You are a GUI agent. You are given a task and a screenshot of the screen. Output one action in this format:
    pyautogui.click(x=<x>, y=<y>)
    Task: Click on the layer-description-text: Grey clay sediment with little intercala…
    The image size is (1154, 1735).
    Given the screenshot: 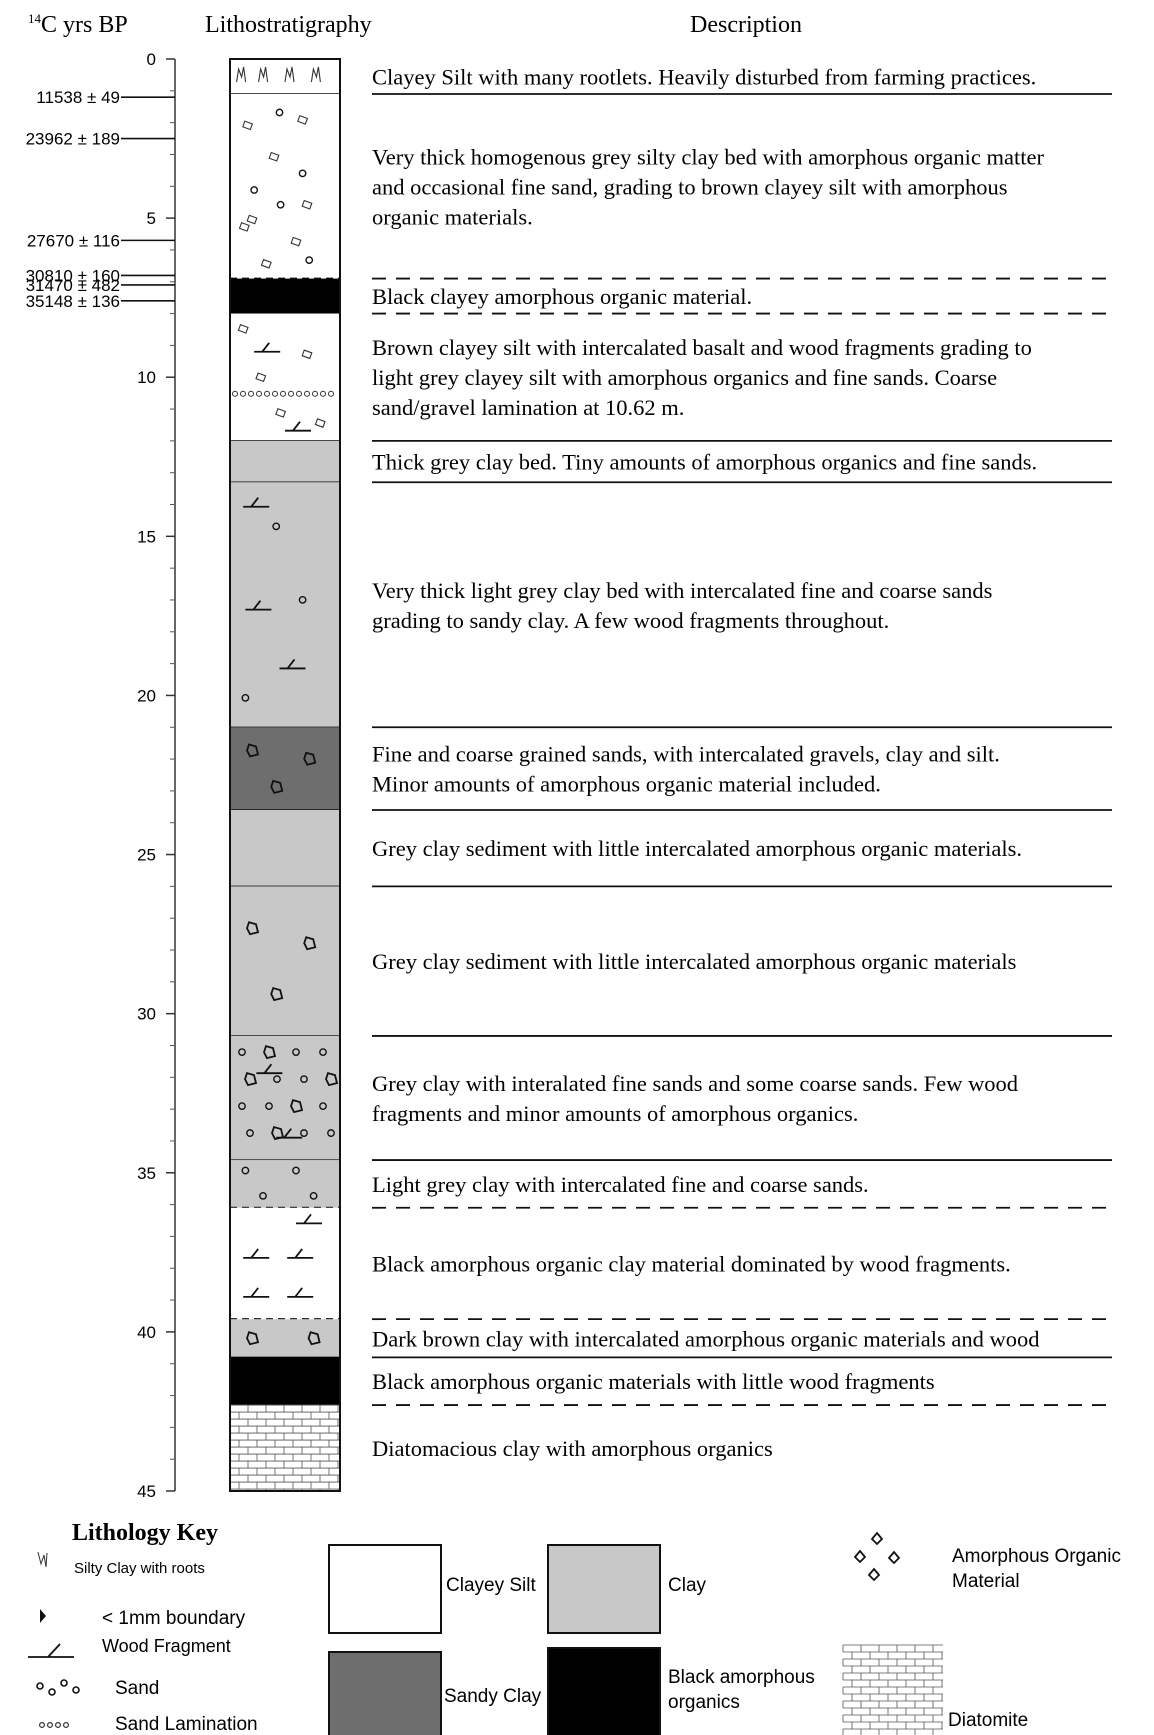 What is the action you would take?
    pyautogui.click(x=697, y=848)
    